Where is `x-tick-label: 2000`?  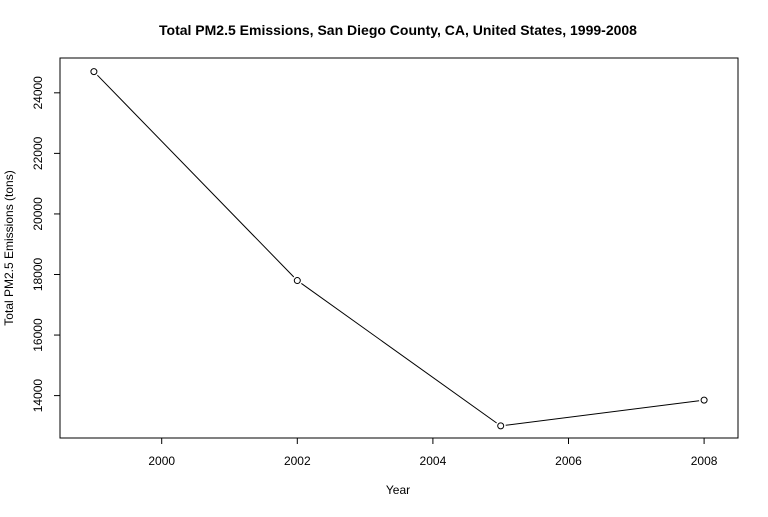
x-tick-label: 2000 is located at coordinates (161, 461).